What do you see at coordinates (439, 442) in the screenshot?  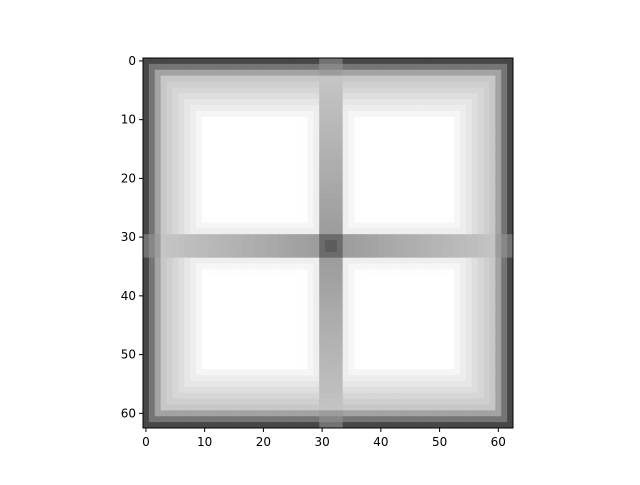 I see `x-tick-label: 50` at bounding box center [439, 442].